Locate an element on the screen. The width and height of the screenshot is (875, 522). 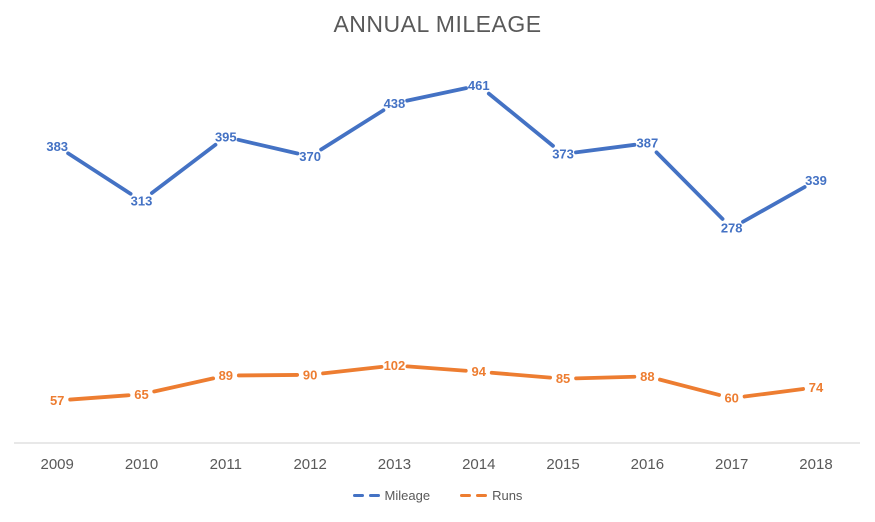
mileage-data-label-2010: 313 is located at coordinates (142, 200).